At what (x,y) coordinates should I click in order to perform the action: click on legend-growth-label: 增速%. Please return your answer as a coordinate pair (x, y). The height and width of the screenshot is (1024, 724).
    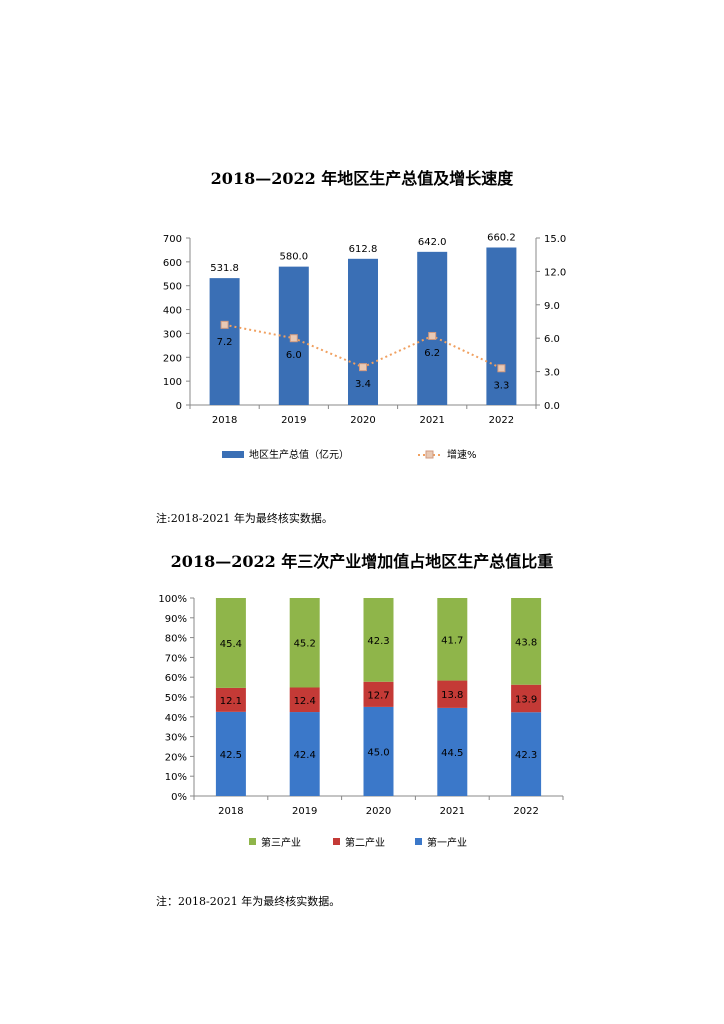
    Looking at the image, I should click on (462, 454).